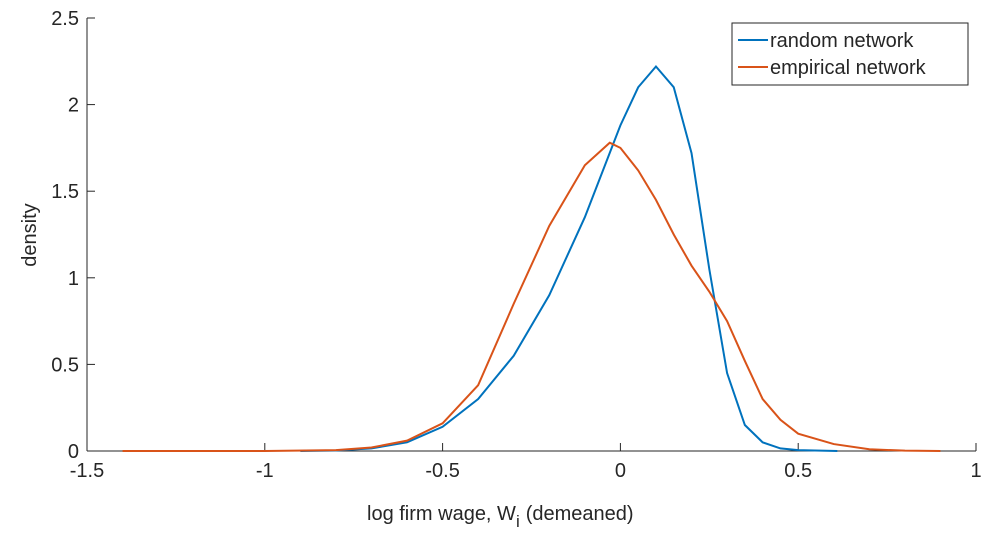  What do you see at coordinates (850, 54) in the screenshot?
I see `legend-box` at bounding box center [850, 54].